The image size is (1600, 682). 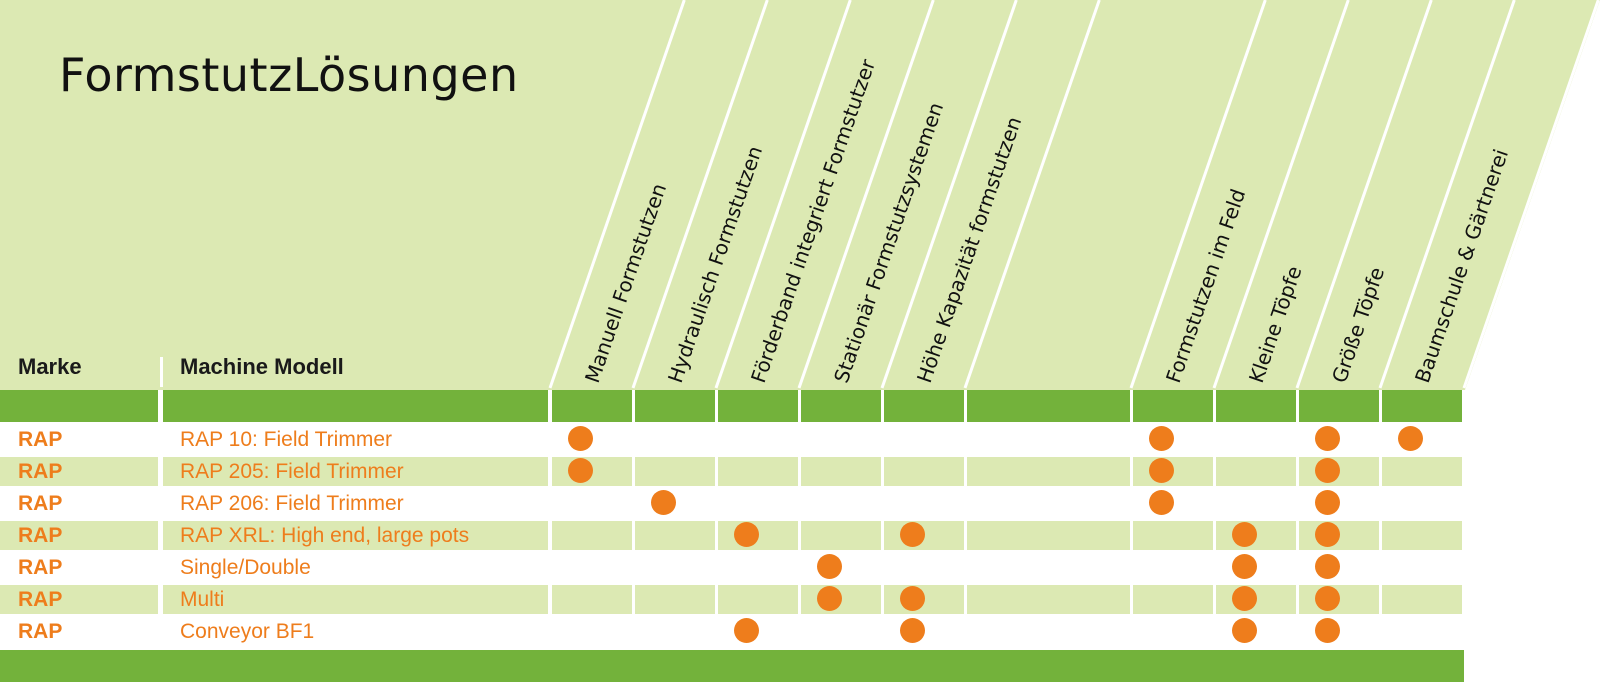 What do you see at coordinates (50, 366) in the screenshot?
I see `brand-column-label: Marke` at bounding box center [50, 366].